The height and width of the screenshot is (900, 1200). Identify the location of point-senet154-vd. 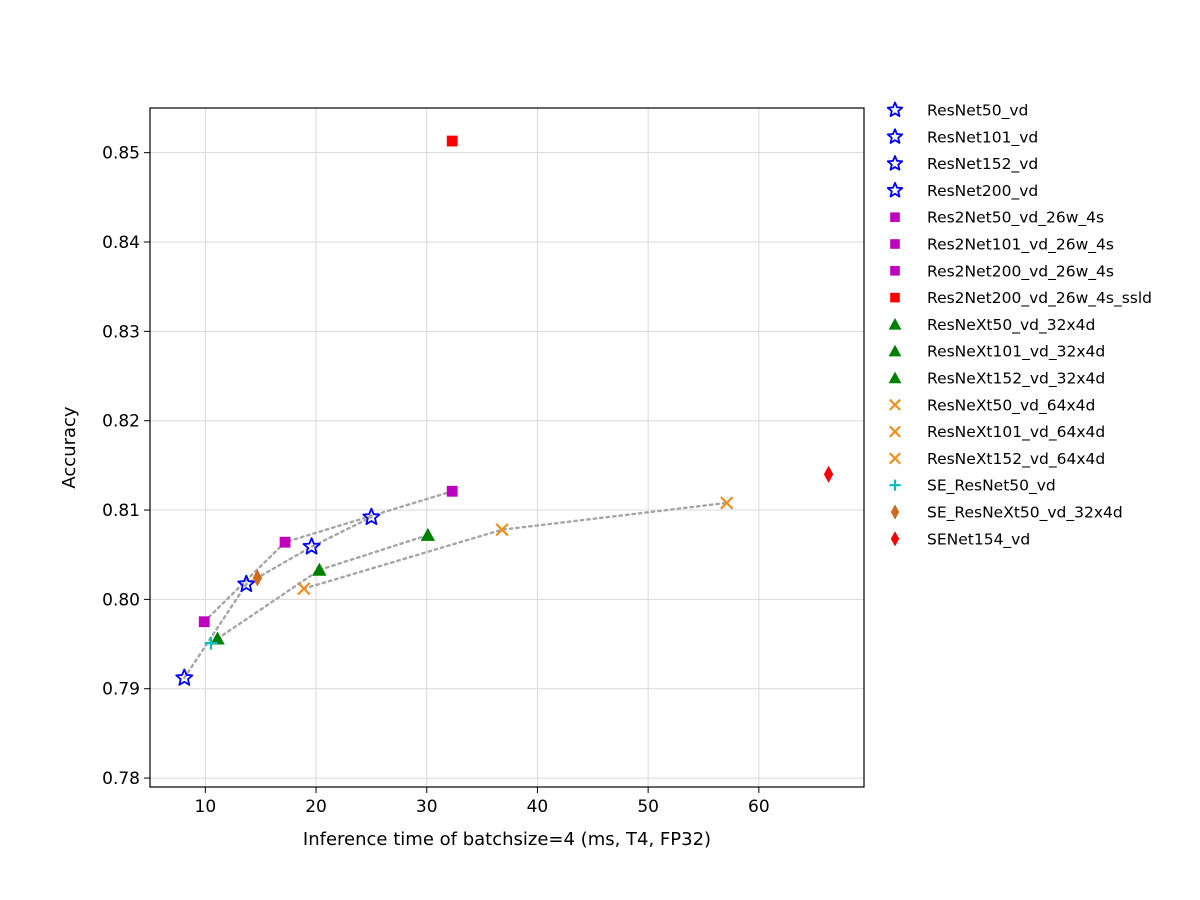
(828, 474).